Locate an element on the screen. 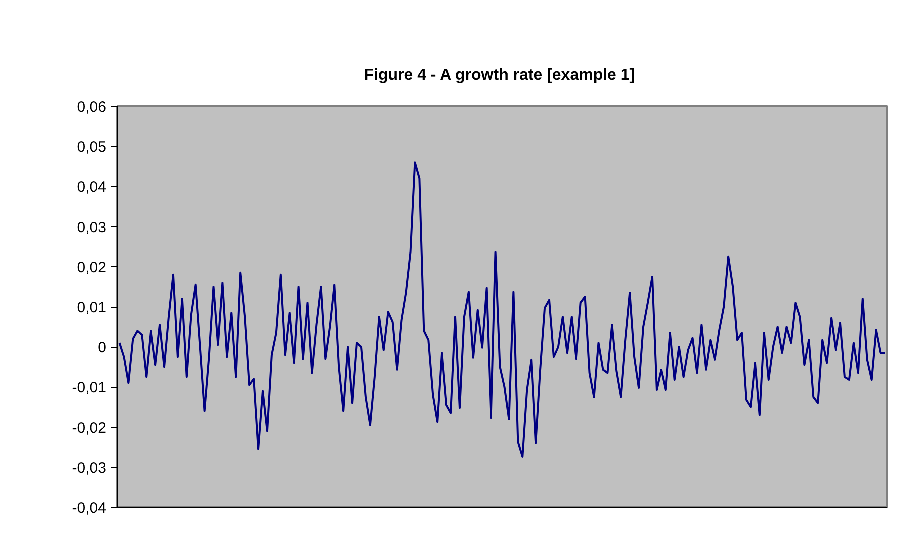  y-tick-label: -0,01 is located at coordinates (89, 388).